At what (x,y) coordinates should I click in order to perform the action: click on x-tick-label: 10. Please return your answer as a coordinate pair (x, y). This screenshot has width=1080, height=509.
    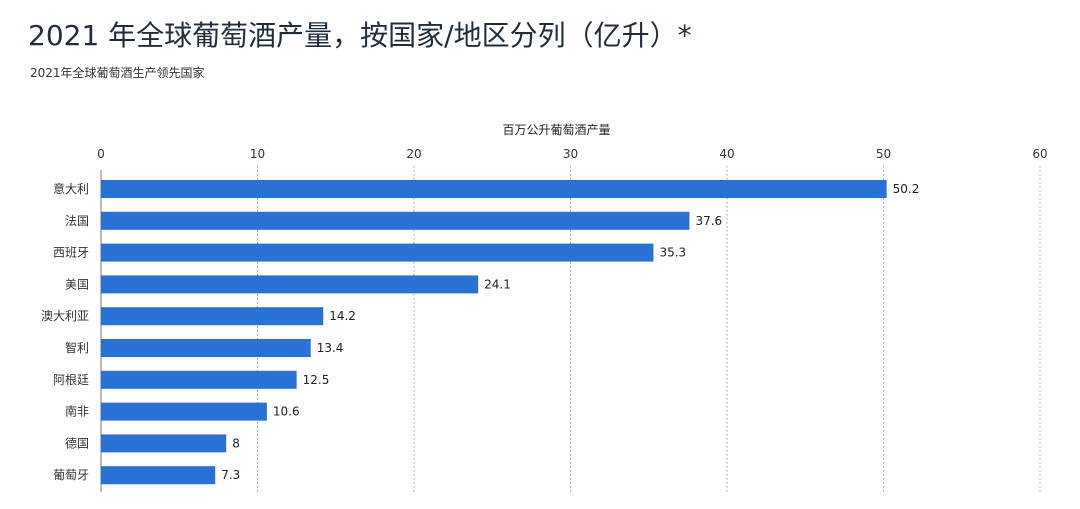
    Looking at the image, I should click on (257, 154).